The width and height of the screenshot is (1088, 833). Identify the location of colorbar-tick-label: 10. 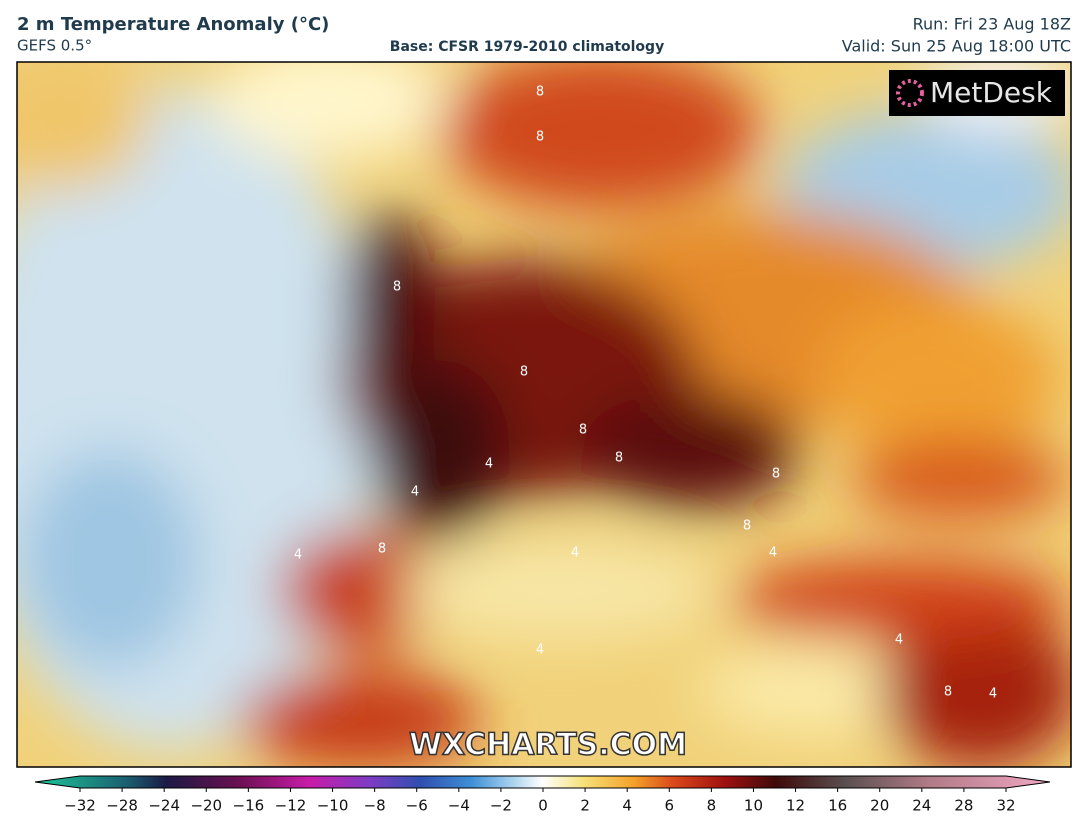
(753, 806).